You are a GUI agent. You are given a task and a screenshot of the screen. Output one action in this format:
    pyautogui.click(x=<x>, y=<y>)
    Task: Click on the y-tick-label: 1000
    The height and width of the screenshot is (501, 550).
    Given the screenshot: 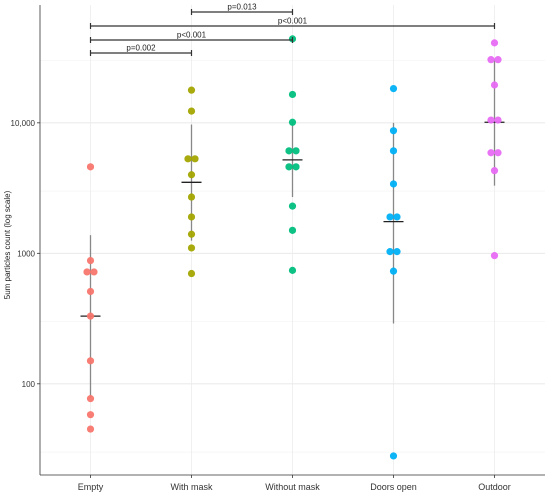 What is the action you would take?
    pyautogui.click(x=26, y=253)
    